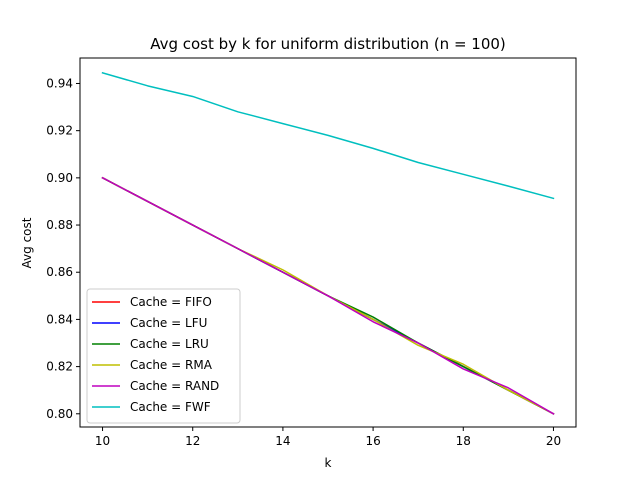 The height and width of the screenshot is (484, 640). What do you see at coordinates (59, 131) in the screenshot?
I see `y-tick-label: 0.92` at bounding box center [59, 131].